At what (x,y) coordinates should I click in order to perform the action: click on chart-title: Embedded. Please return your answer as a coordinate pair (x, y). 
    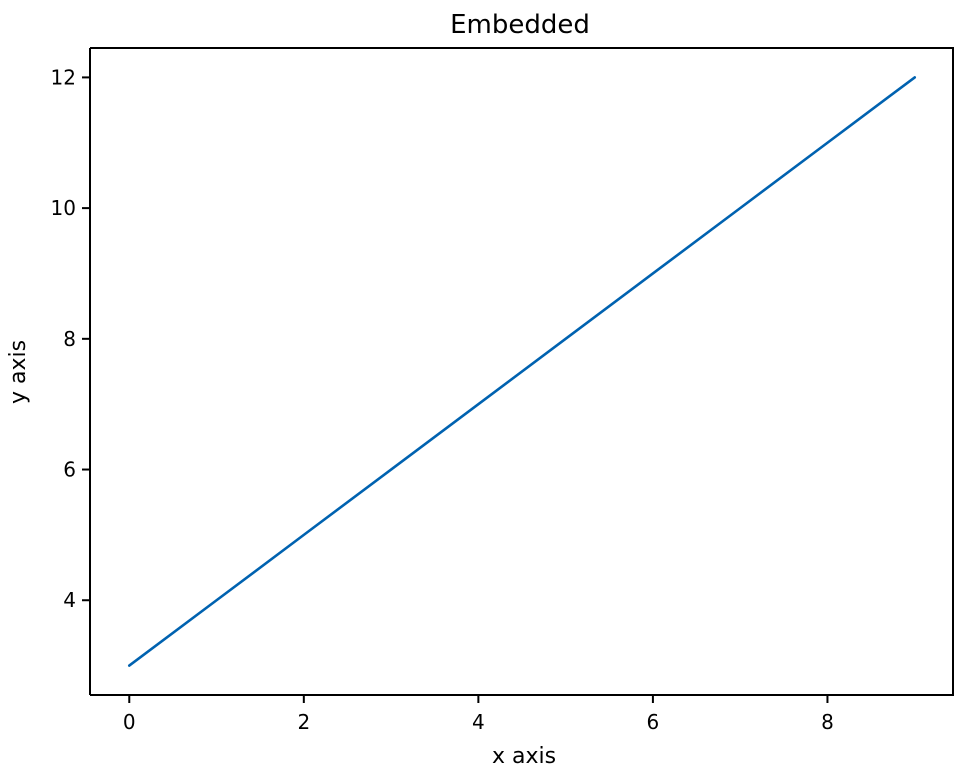
    Looking at the image, I should click on (520, 25).